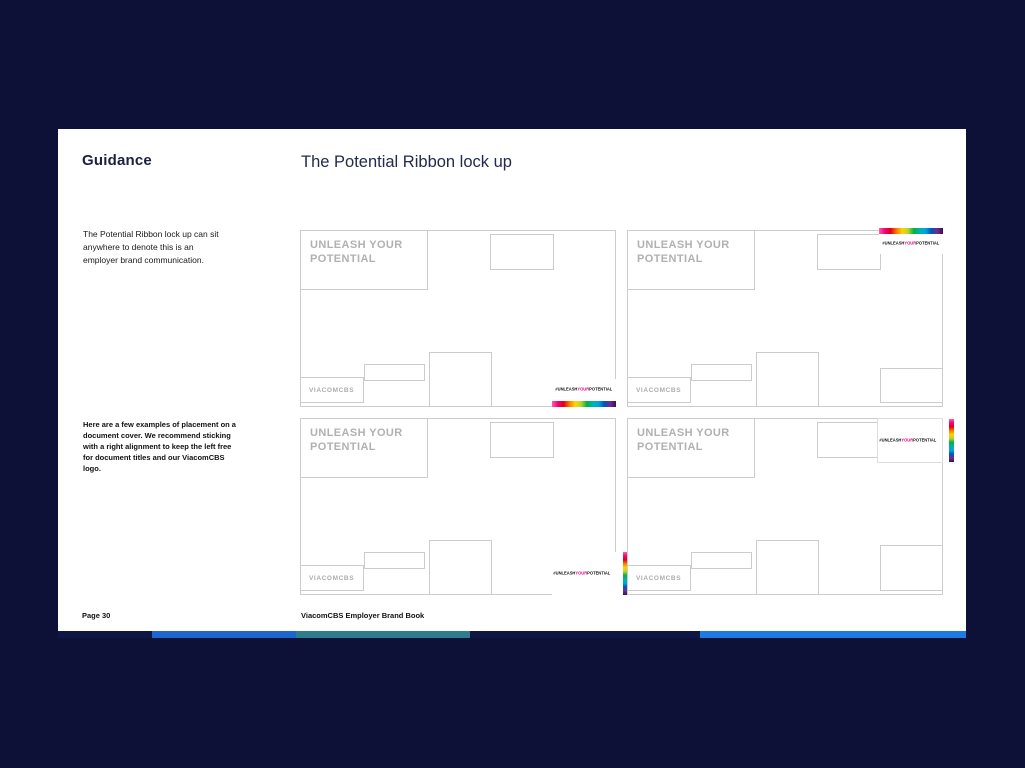 The height and width of the screenshot is (768, 1025). What do you see at coordinates (406, 162) in the screenshot?
I see `page-title: The Potential Ribbon lock up` at bounding box center [406, 162].